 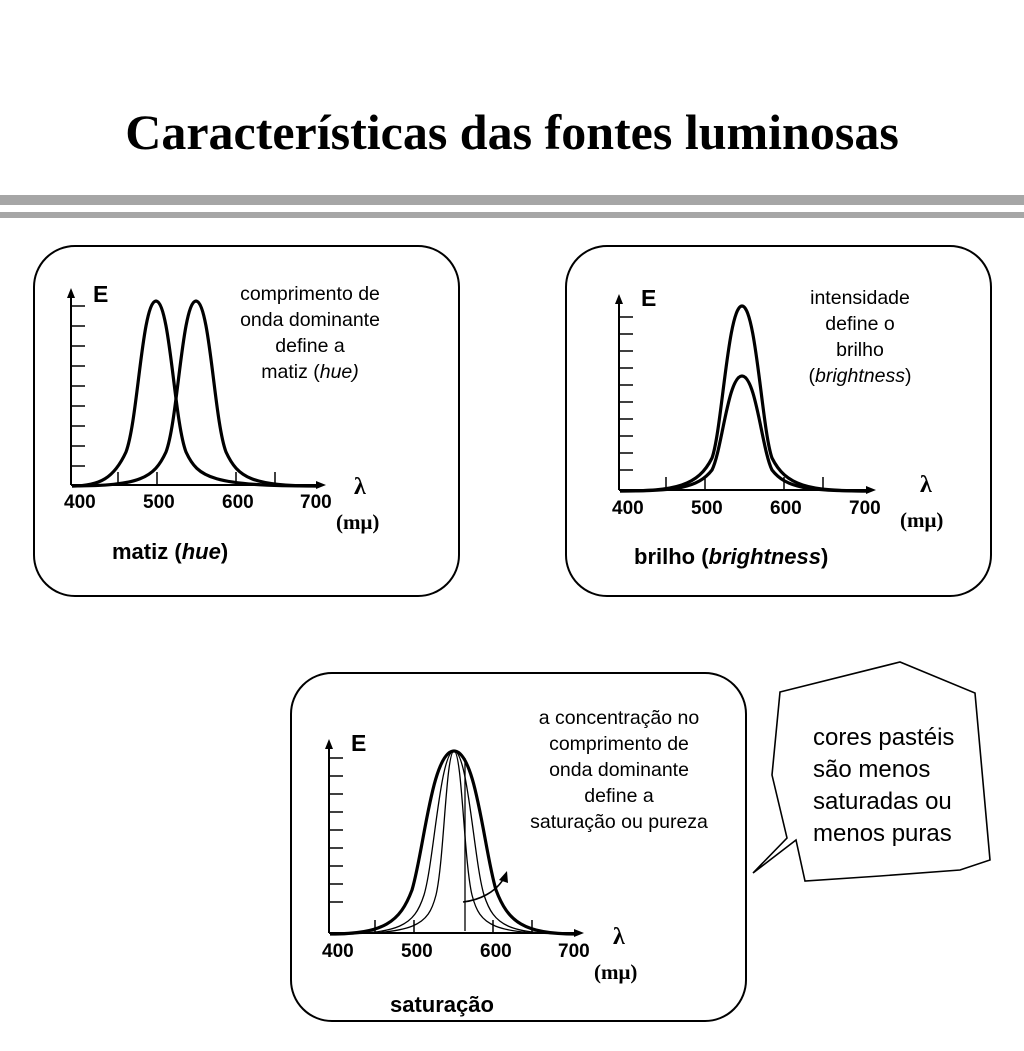 I want to click on hue-x-symbol: λ, so click(x=360, y=487).